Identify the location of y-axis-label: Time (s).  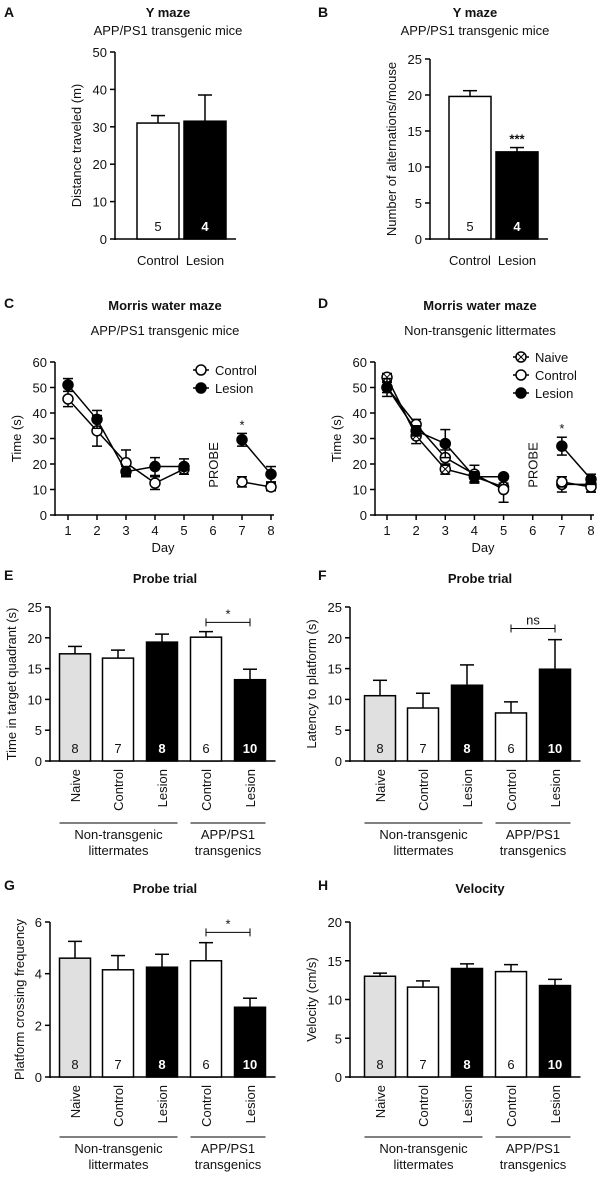
(16, 438).